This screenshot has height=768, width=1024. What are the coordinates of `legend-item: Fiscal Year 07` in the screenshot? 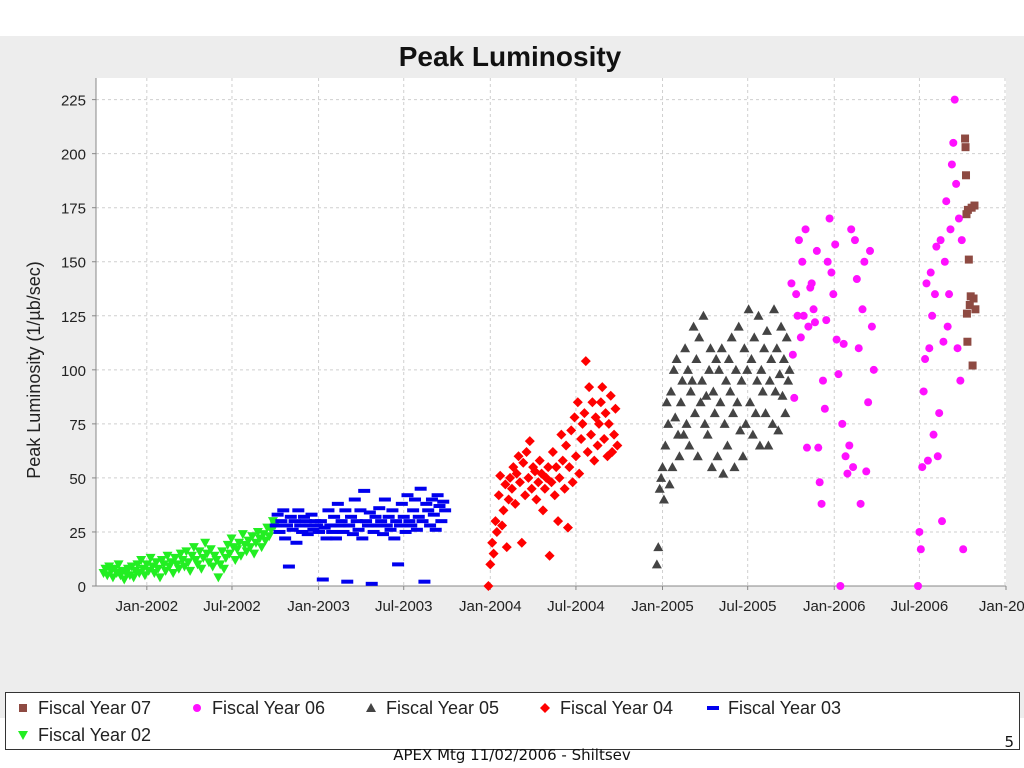 It's located at (83, 708).